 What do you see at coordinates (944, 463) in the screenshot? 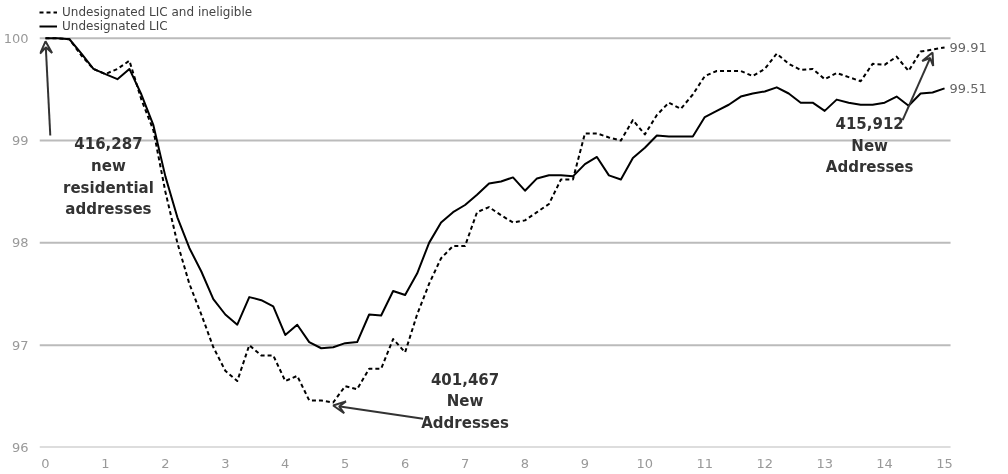
I see `x-tick-label: 15` at bounding box center [944, 463].